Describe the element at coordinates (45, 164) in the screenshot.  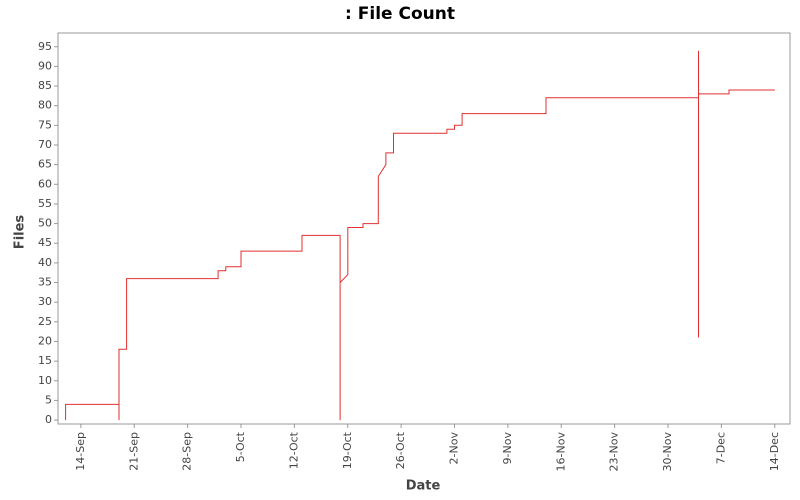
I see `y-tick-label: 65` at that location.